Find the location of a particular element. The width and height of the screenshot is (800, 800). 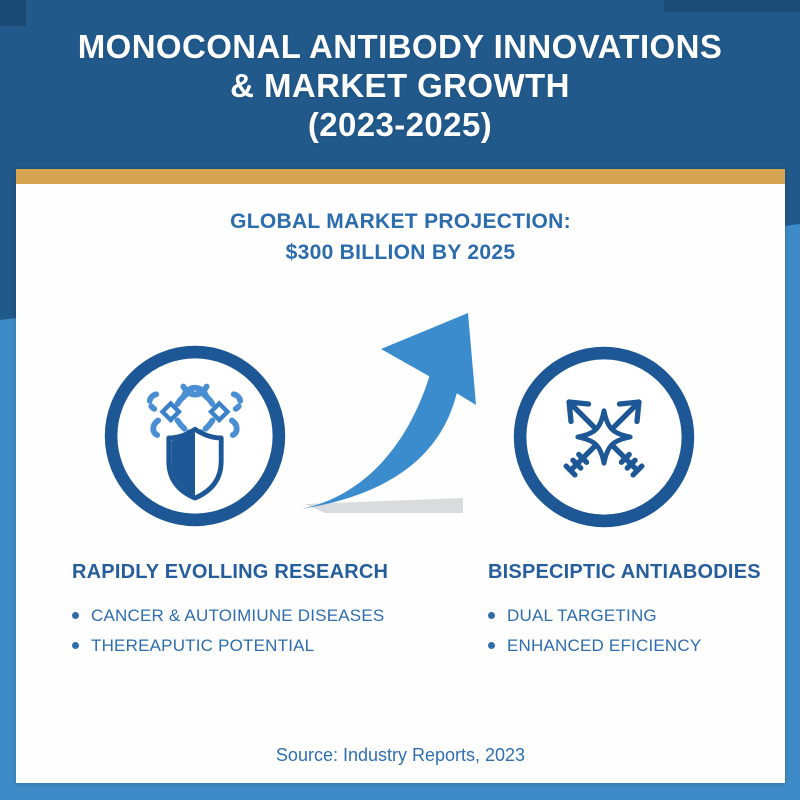

list-item: ENHANCED EFICIENCY is located at coordinates (633, 646).